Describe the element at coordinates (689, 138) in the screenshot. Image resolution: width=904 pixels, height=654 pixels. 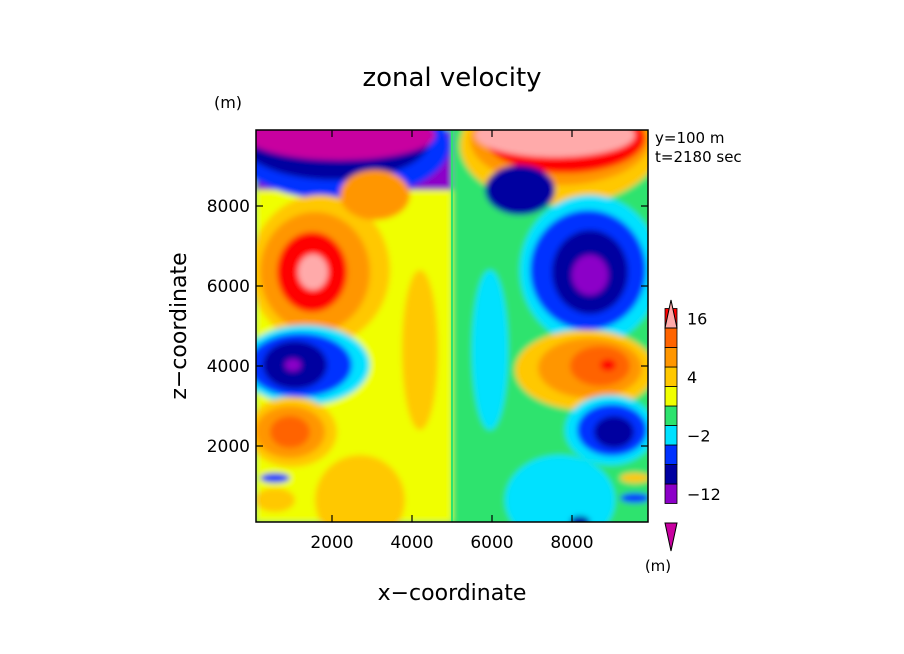
I see `annotation-y-position: y=100 m` at that location.